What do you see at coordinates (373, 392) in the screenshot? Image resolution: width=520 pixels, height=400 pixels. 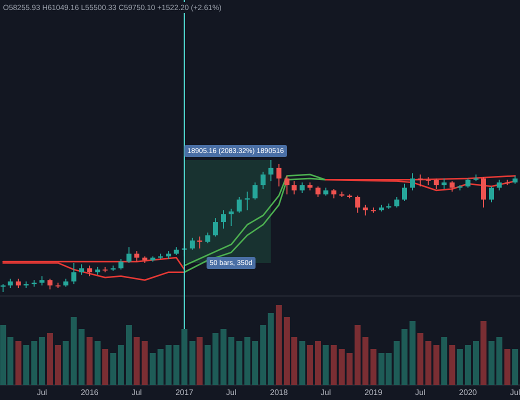 I see `x-tick-label: 2019` at bounding box center [373, 392].